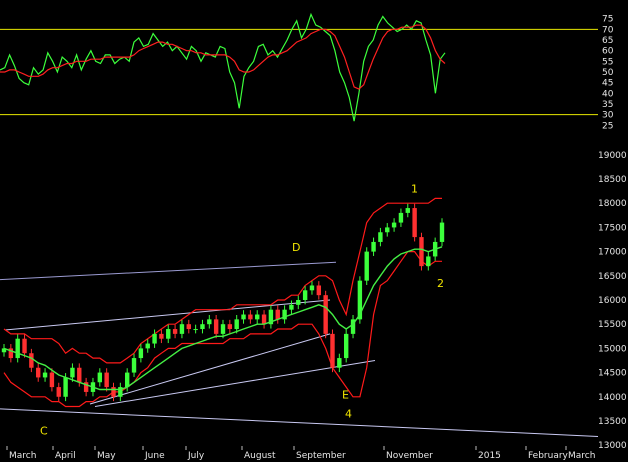  Describe the element at coordinates (612, 253) in the screenshot. I see `price-tick-label: 17000` at that location.